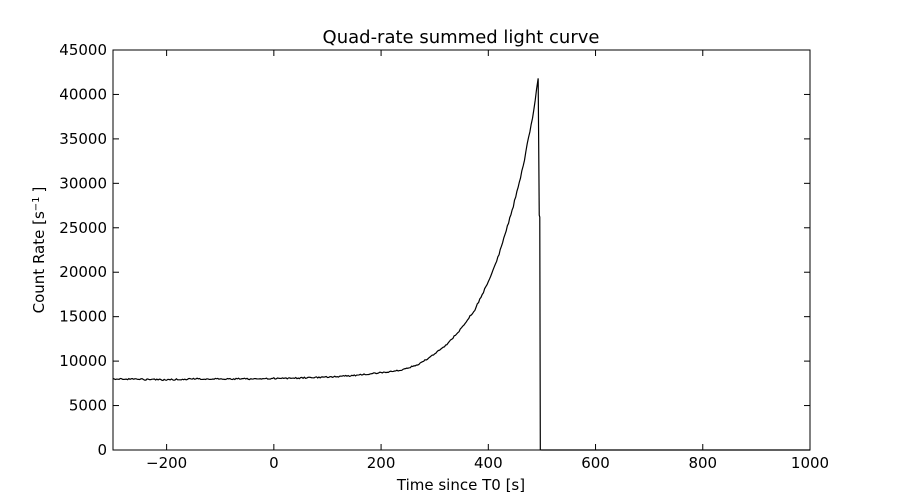 The height and width of the screenshot is (500, 900). Describe the element at coordinates (83, 361) in the screenshot. I see `y-tick-label: 10000` at that location.